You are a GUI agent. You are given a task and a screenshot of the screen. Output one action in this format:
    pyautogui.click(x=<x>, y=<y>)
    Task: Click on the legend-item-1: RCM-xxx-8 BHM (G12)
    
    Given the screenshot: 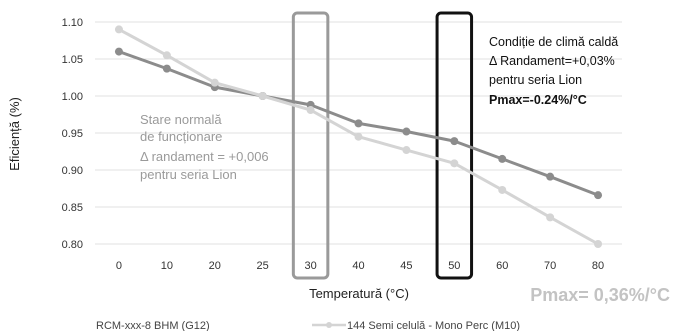 What is the action you would take?
    pyautogui.click(x=153, y=326)
    